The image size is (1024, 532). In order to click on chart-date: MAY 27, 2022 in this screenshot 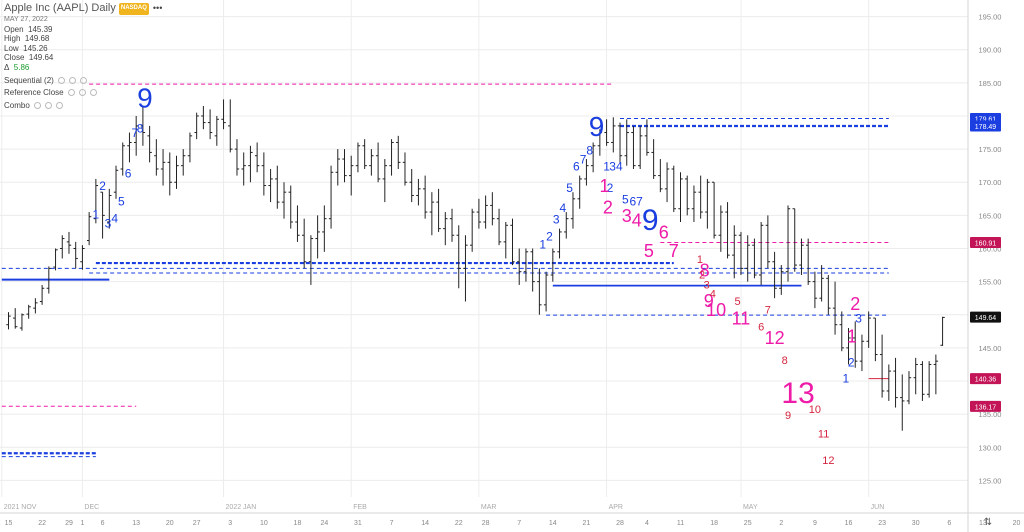, I will do `click(26, 19)`.